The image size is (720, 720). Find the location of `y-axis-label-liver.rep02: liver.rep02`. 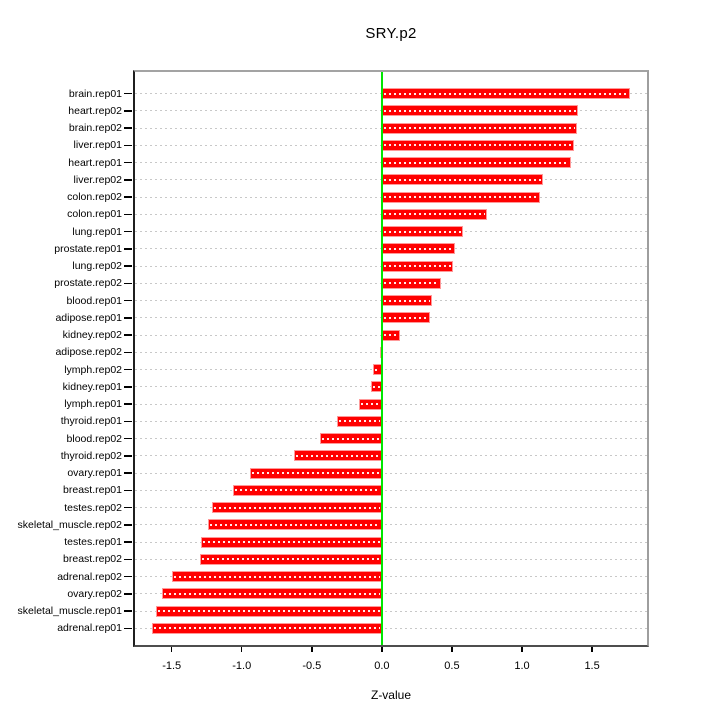

y-axis-label-liver.rep02: liver.rep02 is located at coordinates (97, 179).